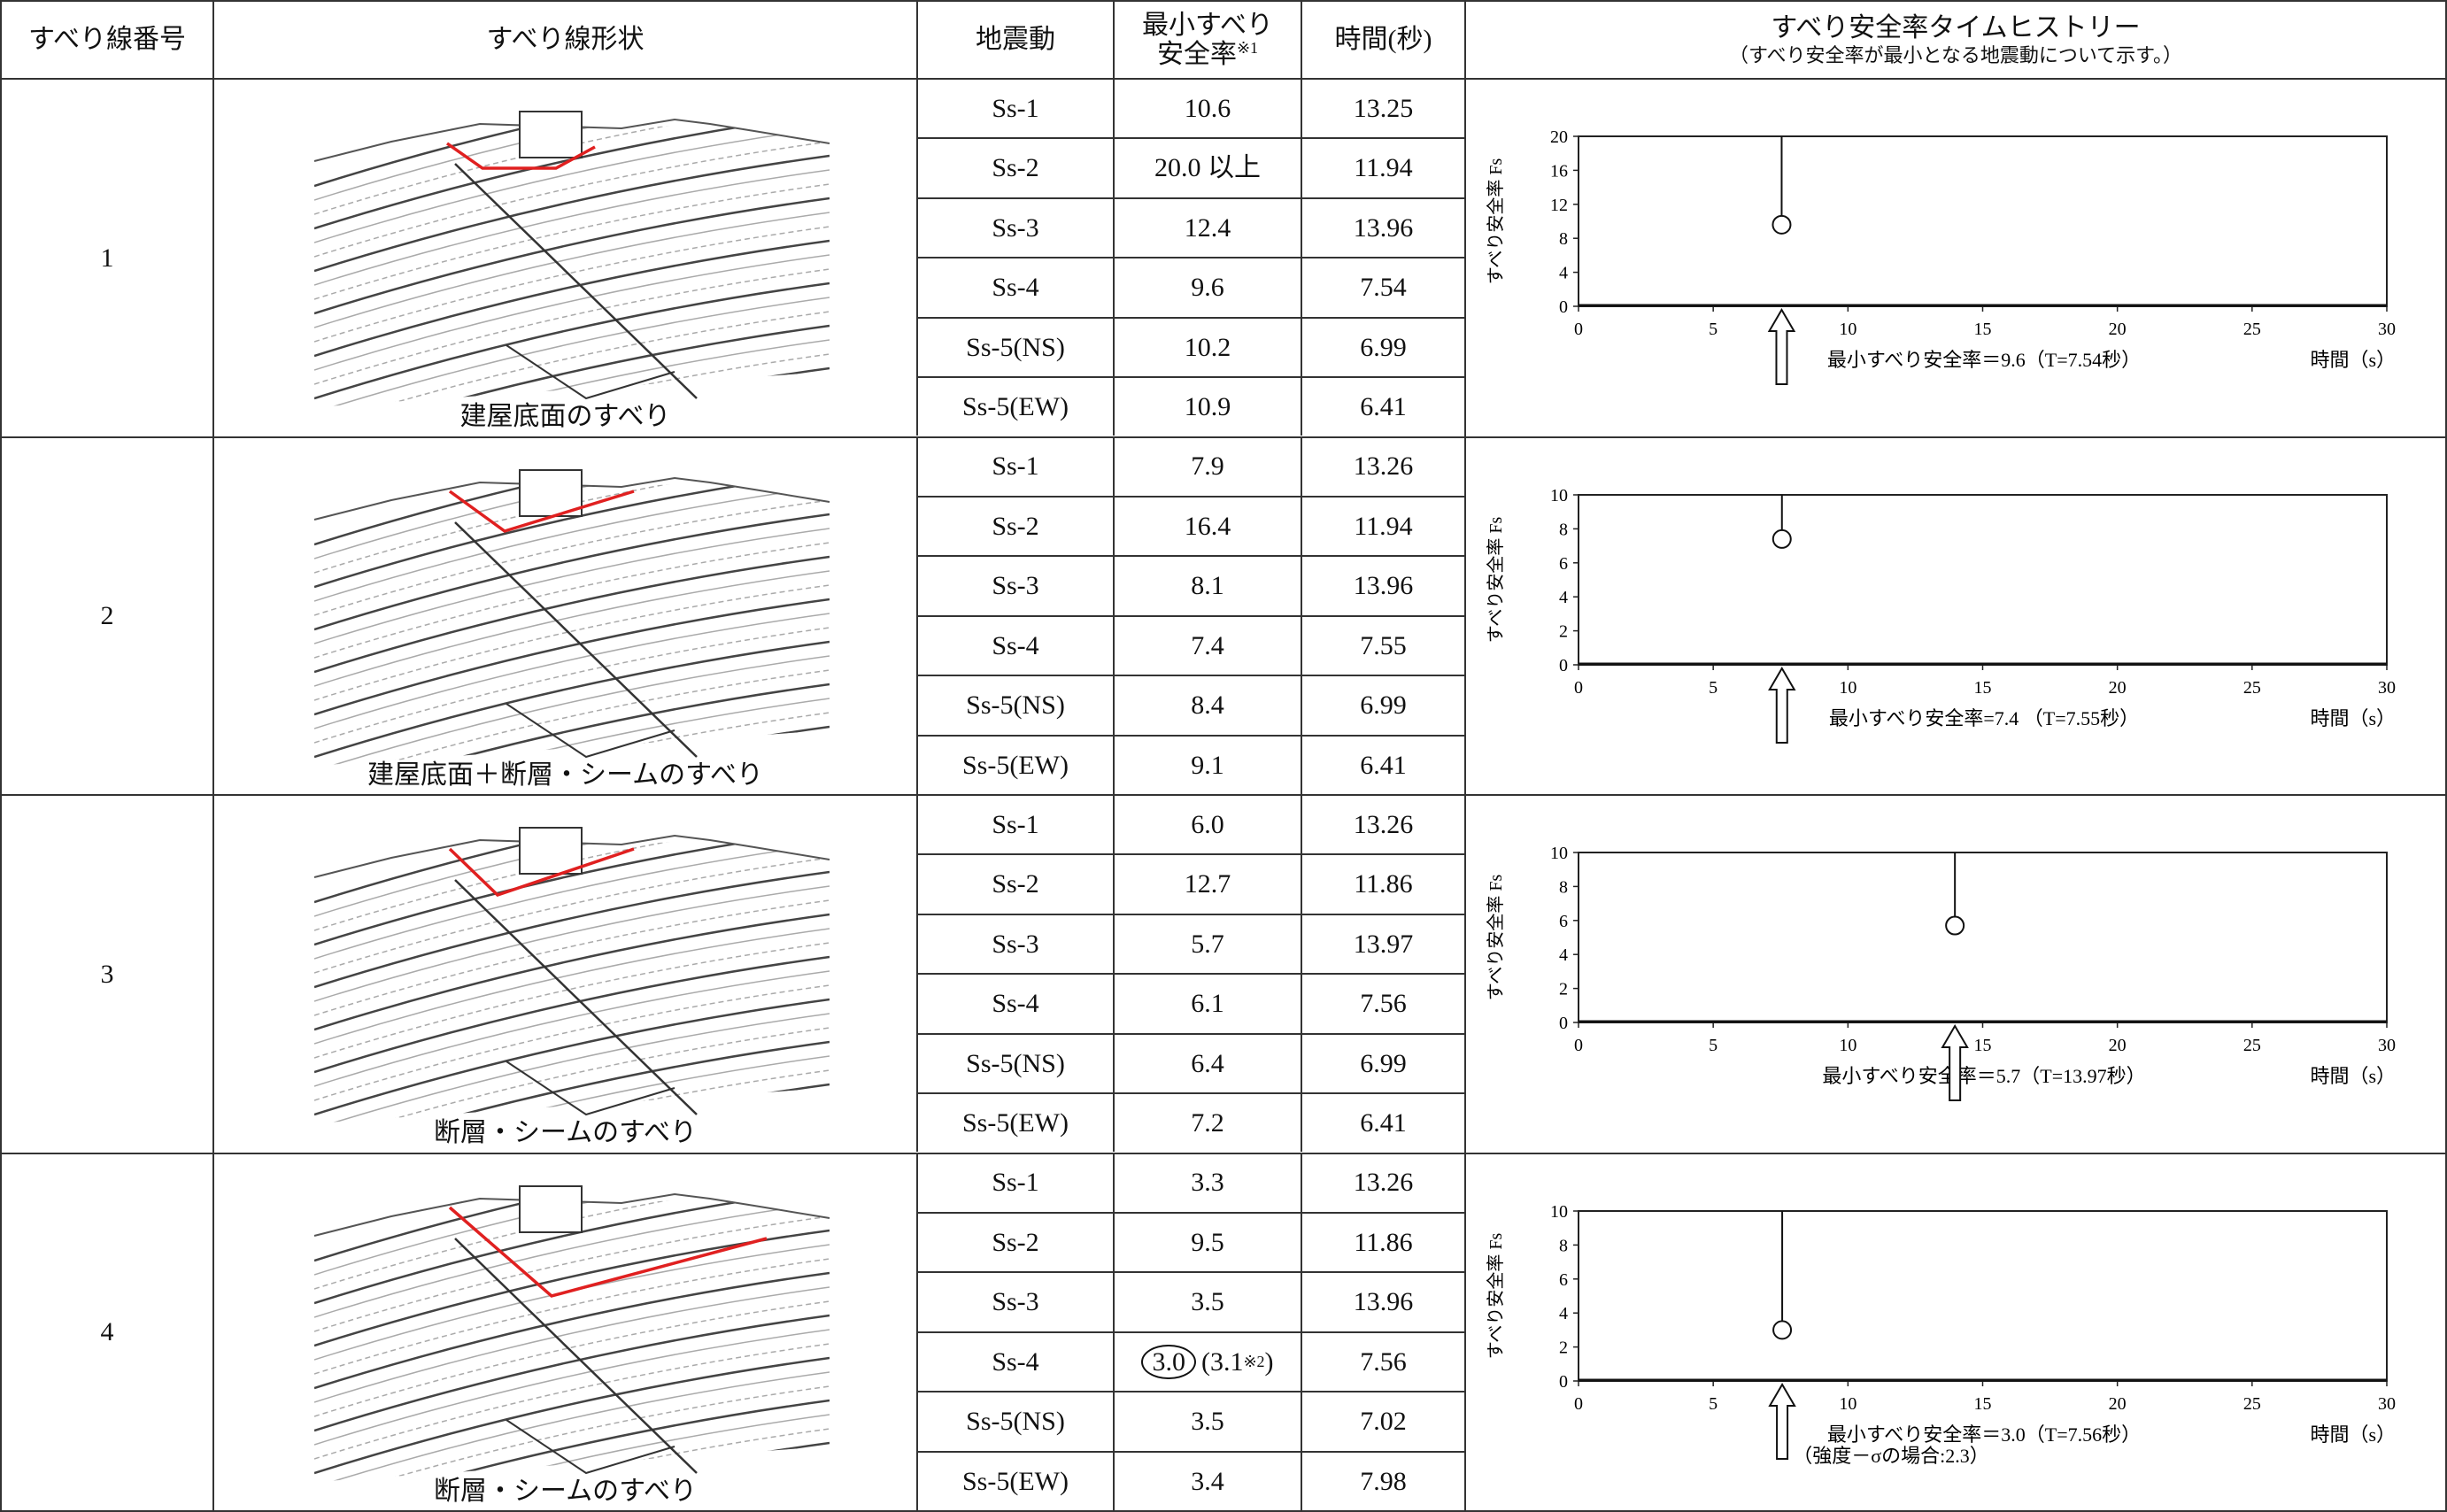 The image size is (2447, 1512). I want to click on motion-cell: Ss-4, so click(1014, 1003).